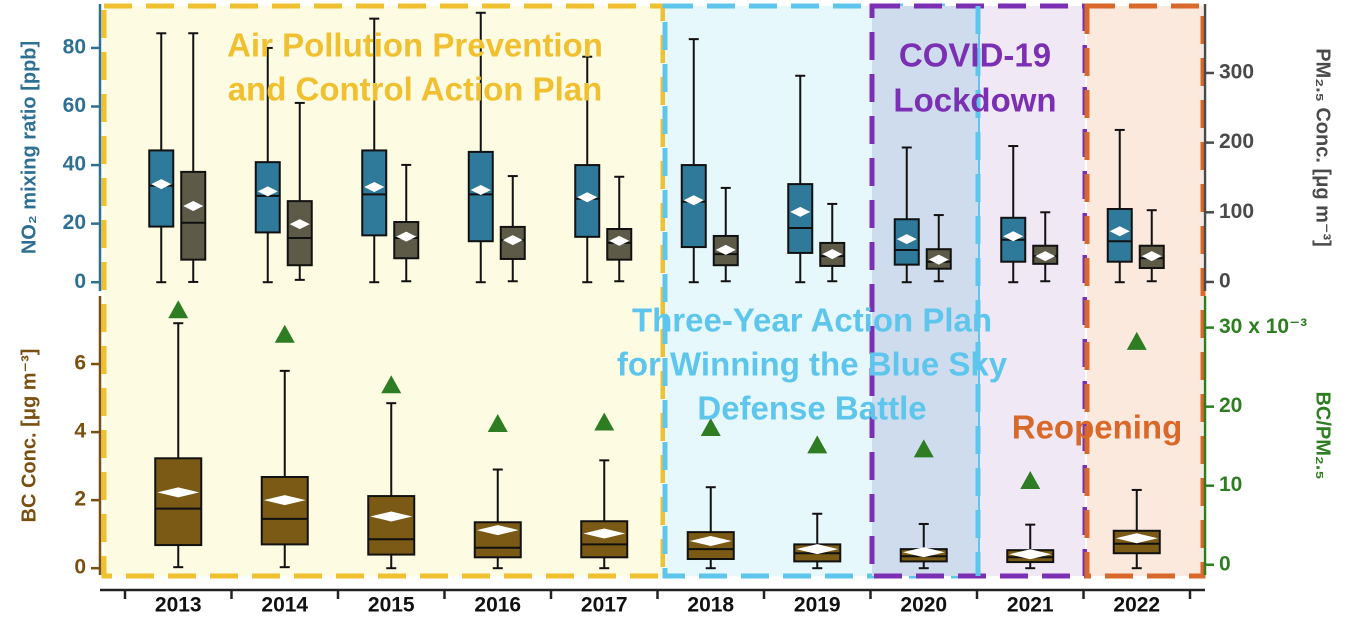 This screenshot has width=1350, height=617. I want to click on x-tick-label: 2018, so click(710, 605).